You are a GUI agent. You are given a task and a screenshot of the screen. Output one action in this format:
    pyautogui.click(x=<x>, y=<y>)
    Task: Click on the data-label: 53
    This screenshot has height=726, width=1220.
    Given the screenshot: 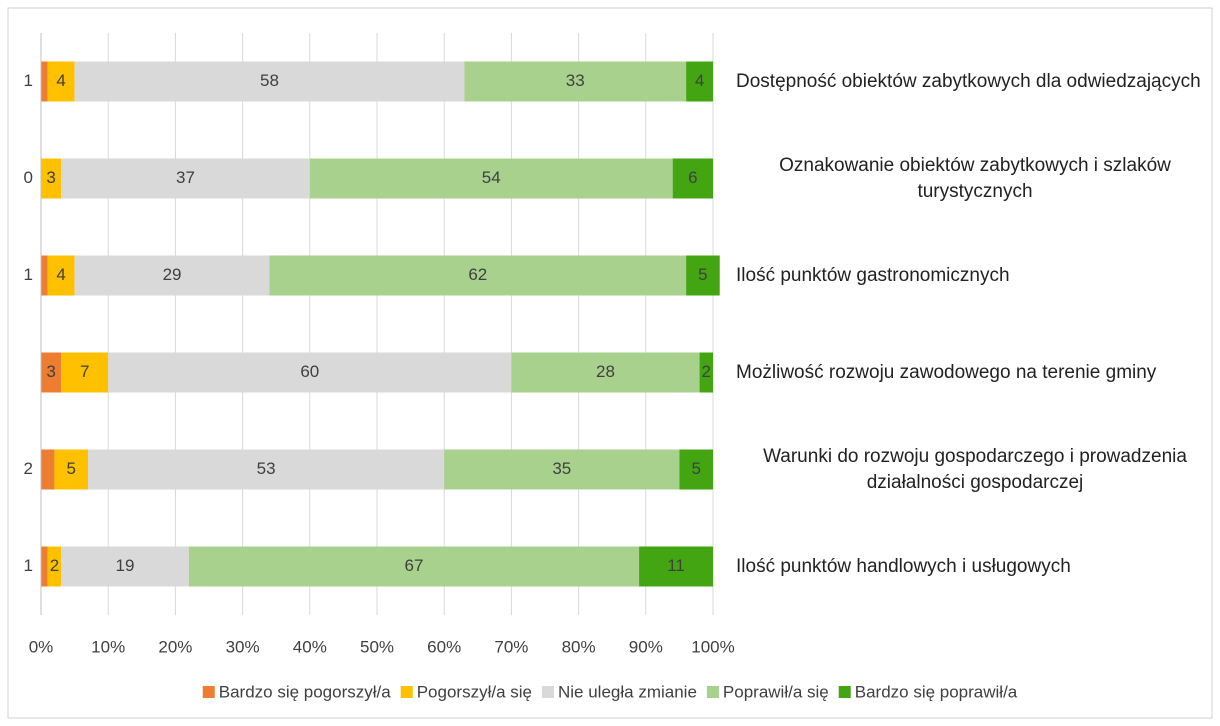 What is the action you would take?
    pyautogui.click(x=266, y=468)
    